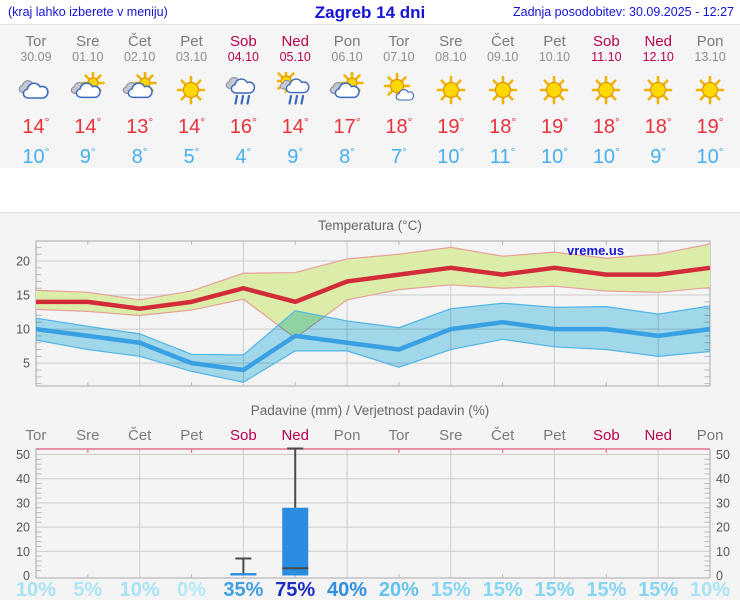 Image resolution: width=740 pixels, height=600 pixels. I want to click on svg-text: 30, so click(23, 503).